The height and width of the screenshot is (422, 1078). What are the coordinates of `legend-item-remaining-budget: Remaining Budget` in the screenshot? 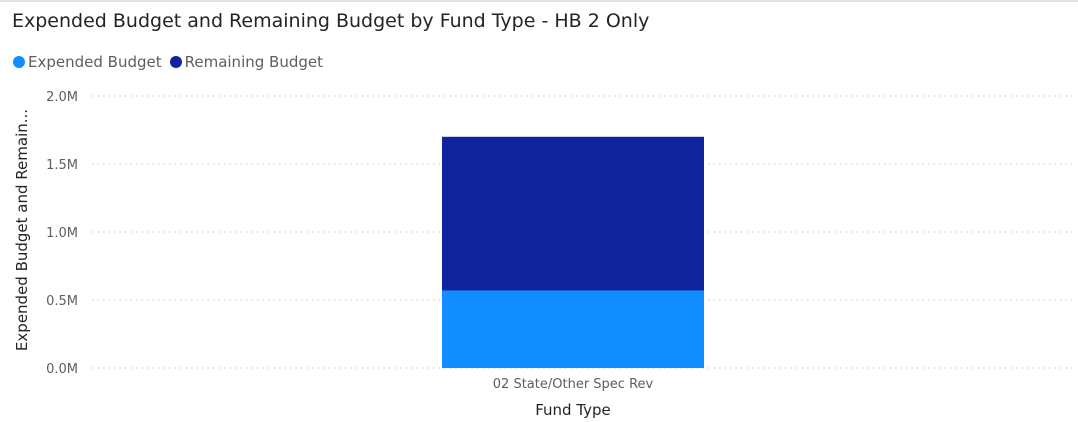 It's located at (246, 62).